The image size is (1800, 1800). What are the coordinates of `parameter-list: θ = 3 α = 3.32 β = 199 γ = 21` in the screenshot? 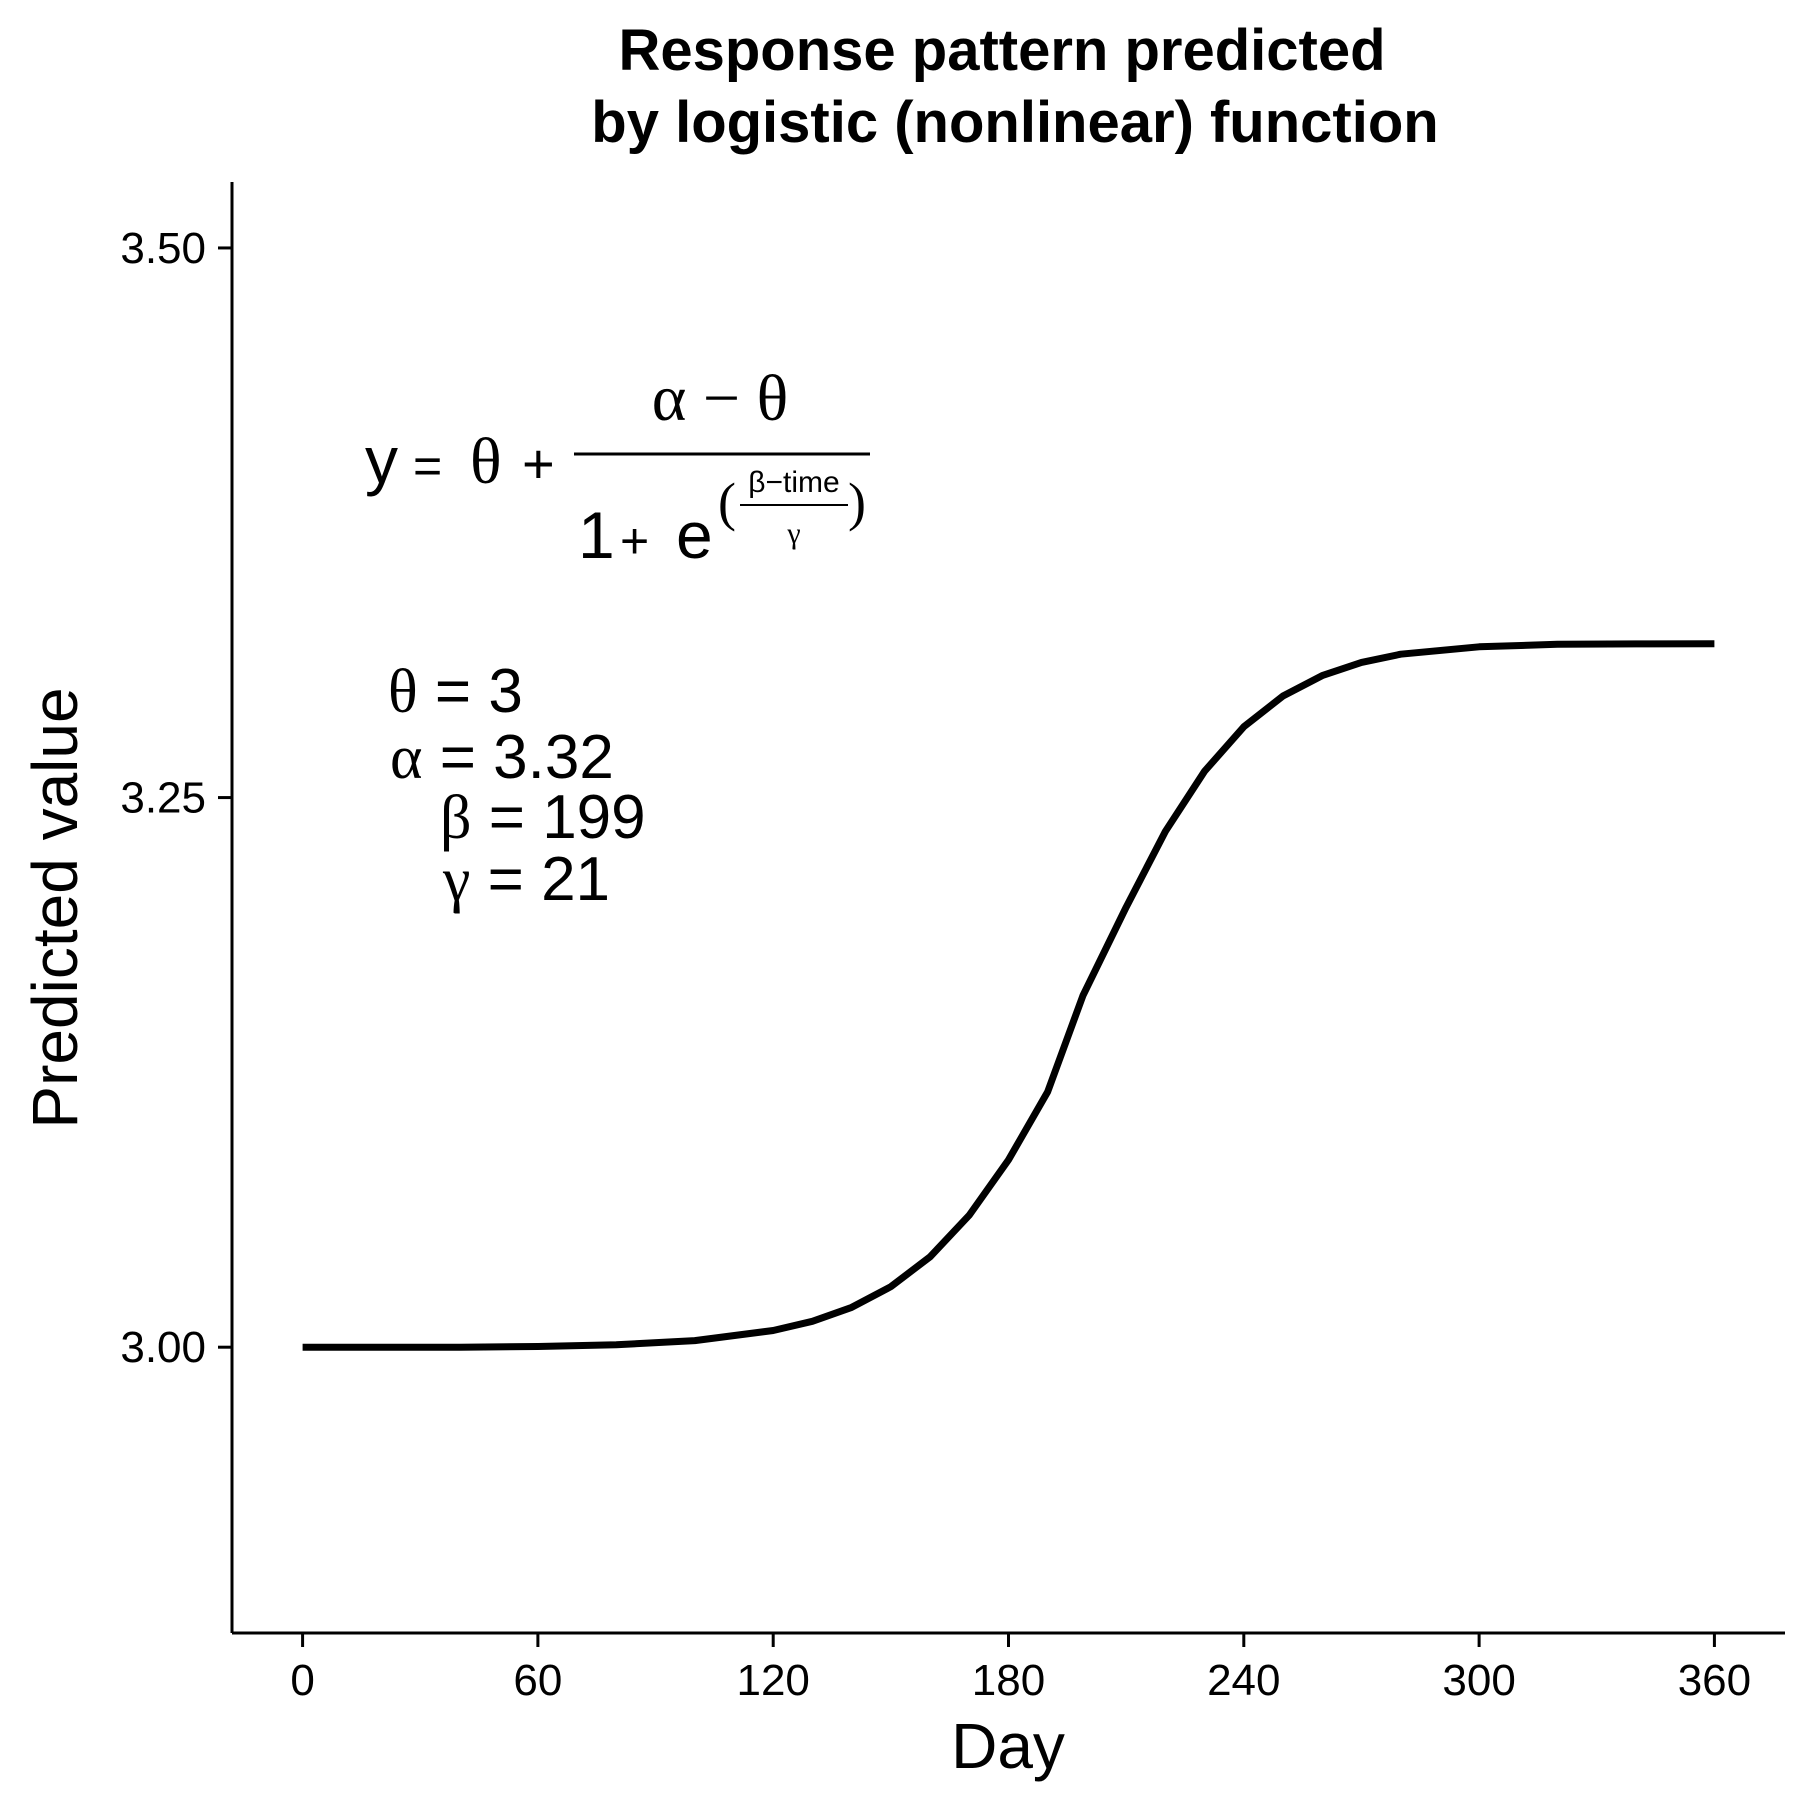 It's located at (517, 785).